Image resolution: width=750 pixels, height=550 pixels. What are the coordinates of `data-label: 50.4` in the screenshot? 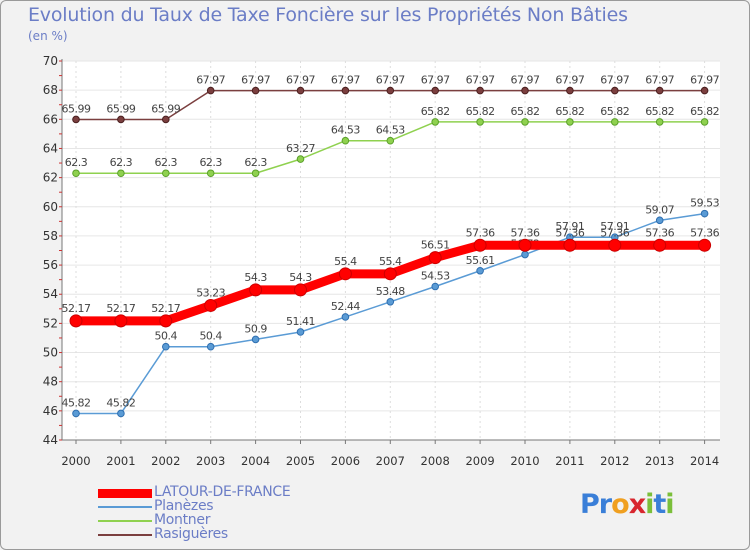 It's located at (210, 336).